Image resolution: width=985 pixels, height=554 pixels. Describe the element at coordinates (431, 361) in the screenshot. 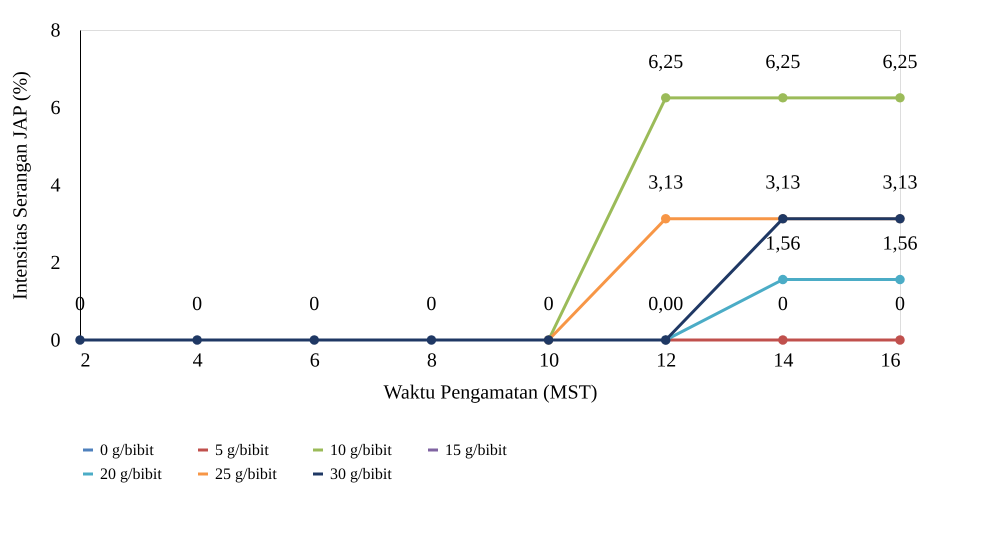

I see `x-tick-label: 8` at that location.